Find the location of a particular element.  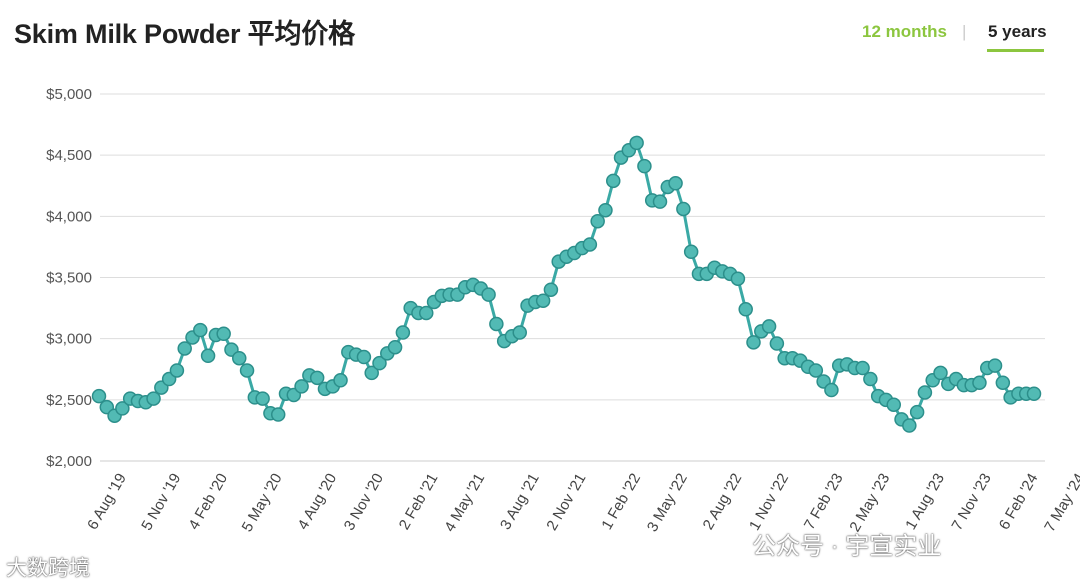

range-12-months-button: 12 months is located at coordinates (905, 31).